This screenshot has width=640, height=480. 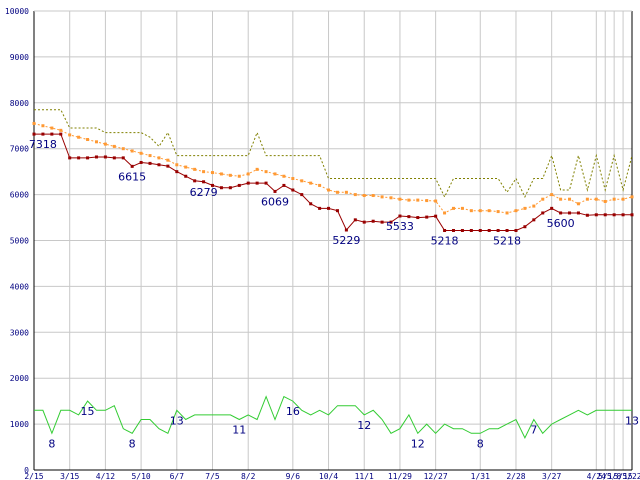 What do you see at coordinates (239, 430) in the screenshot?
I see `data-label: 11` at bounding box center [239, 430].